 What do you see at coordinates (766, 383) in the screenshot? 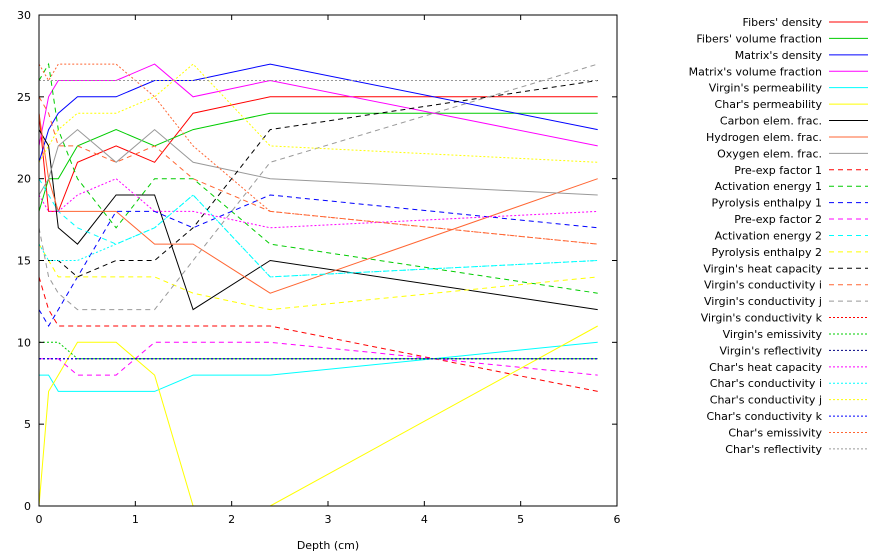
I see `legend-label: Char's conductivity i` at bounding box center [766, 383].